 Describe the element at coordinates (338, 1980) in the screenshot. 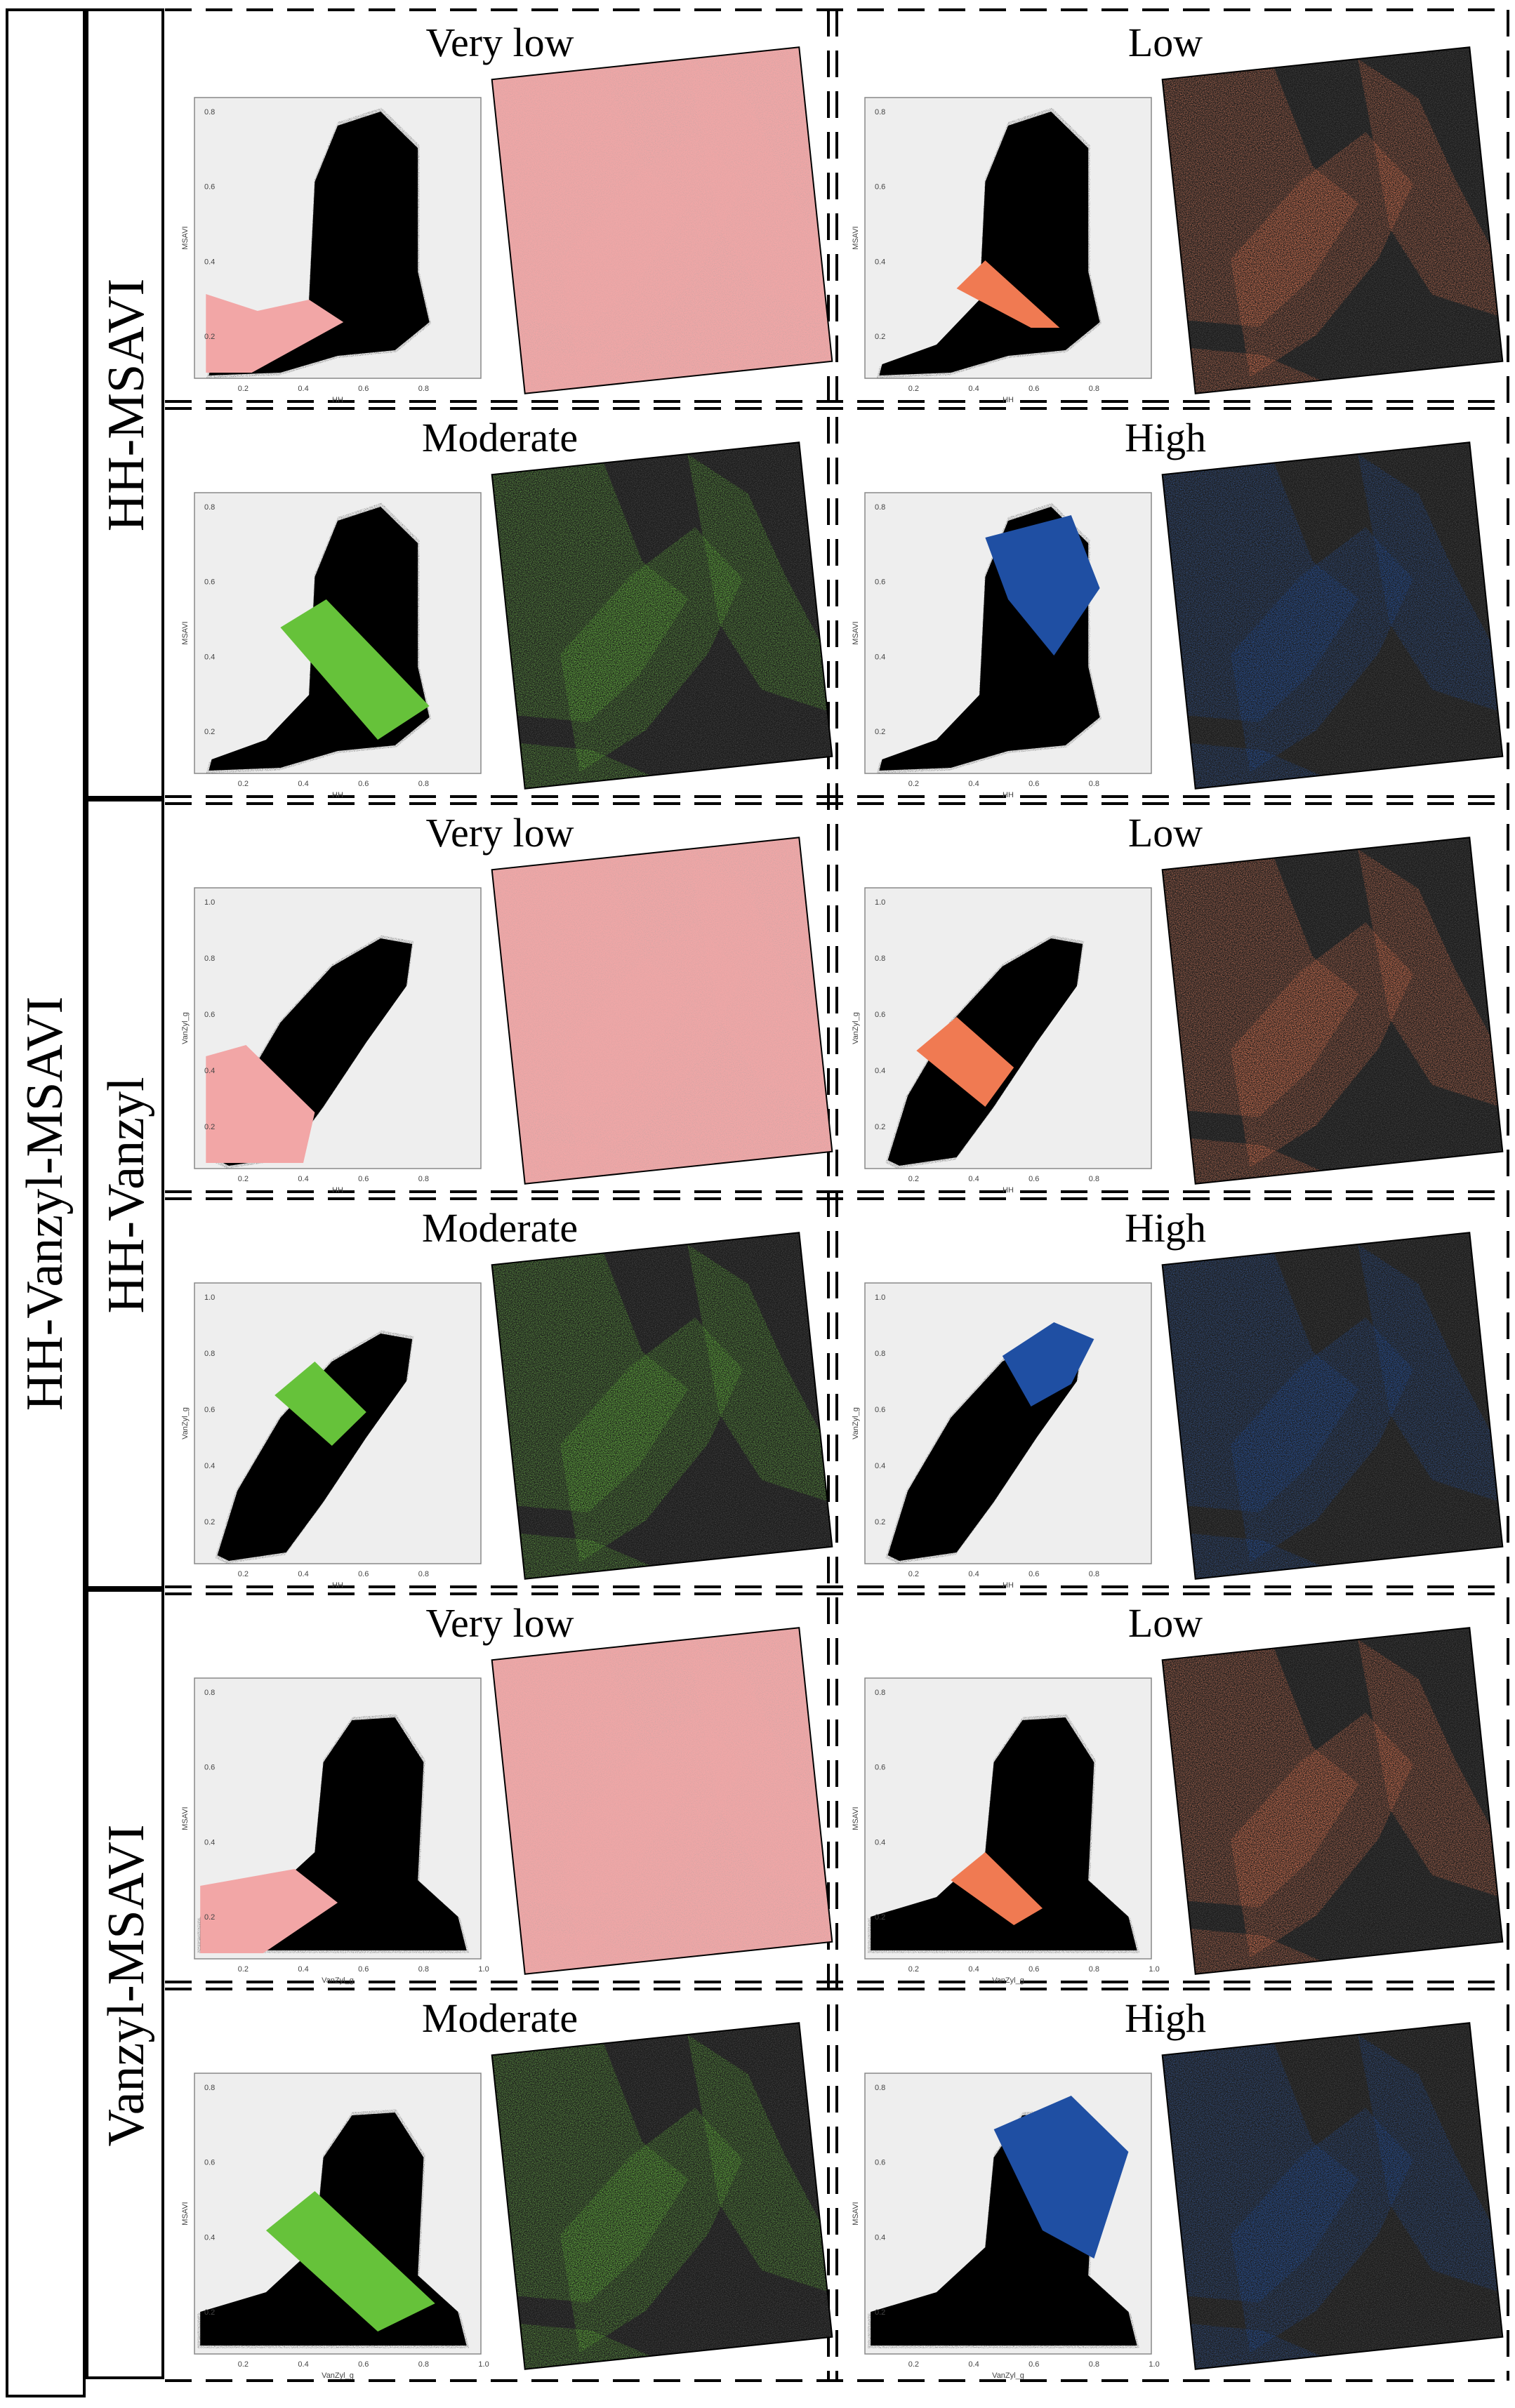

I see `x-axis-label: VanZyl_g` at that location.